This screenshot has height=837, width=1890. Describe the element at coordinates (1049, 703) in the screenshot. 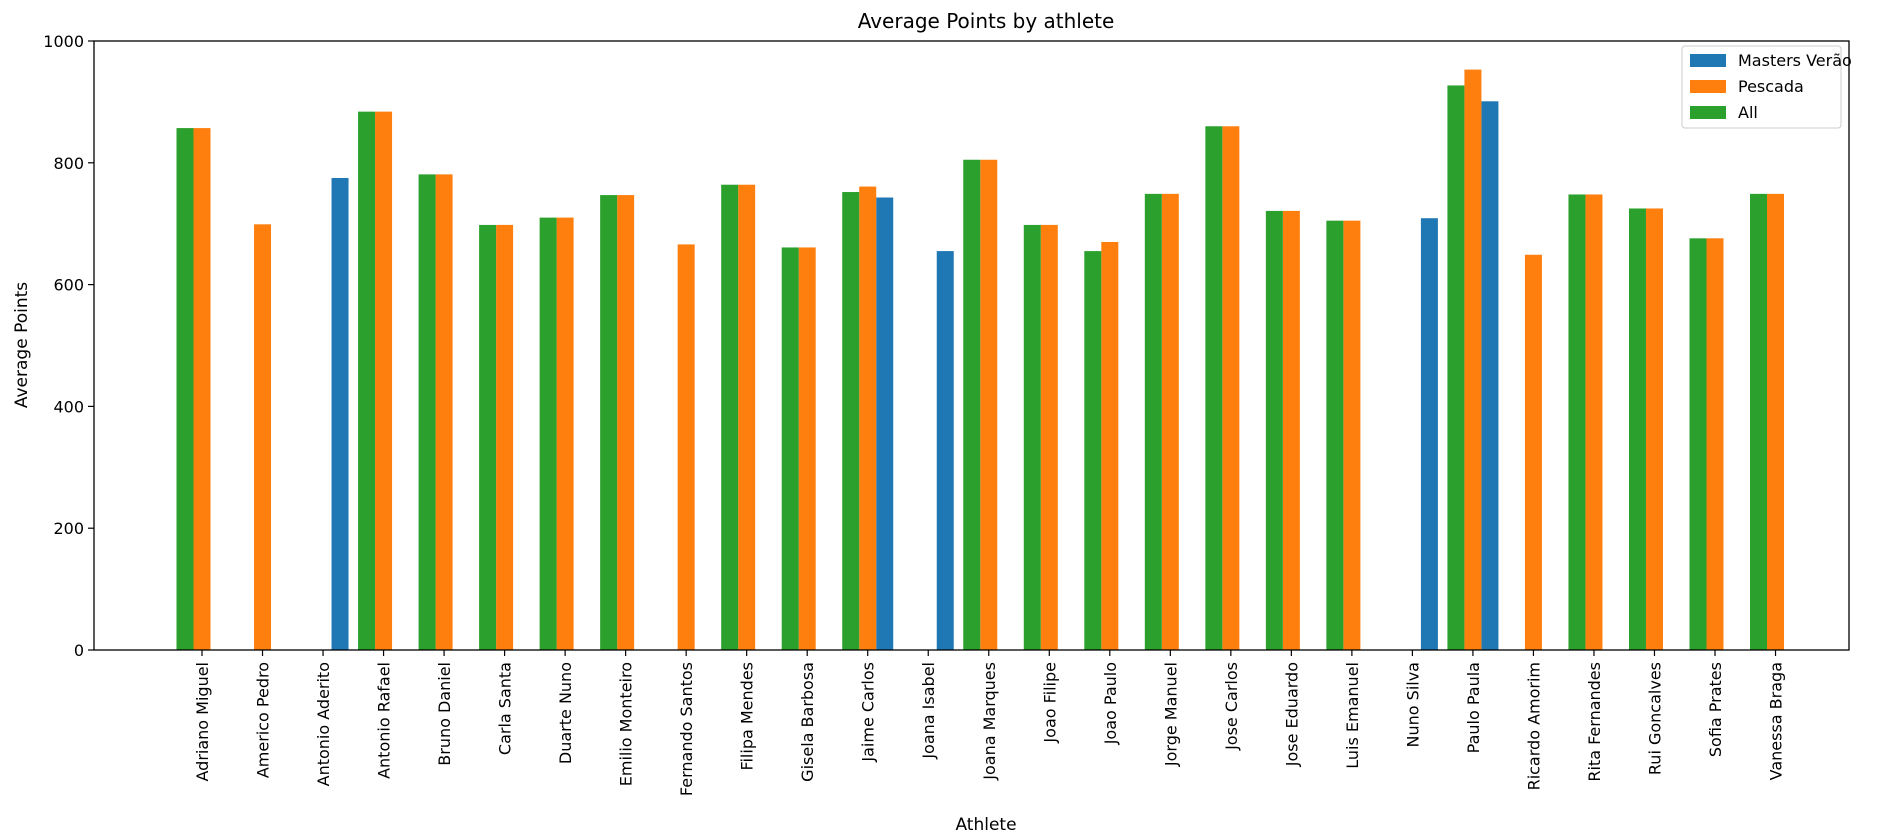

I see `x-tick-label: Joao Filipe` at that location.